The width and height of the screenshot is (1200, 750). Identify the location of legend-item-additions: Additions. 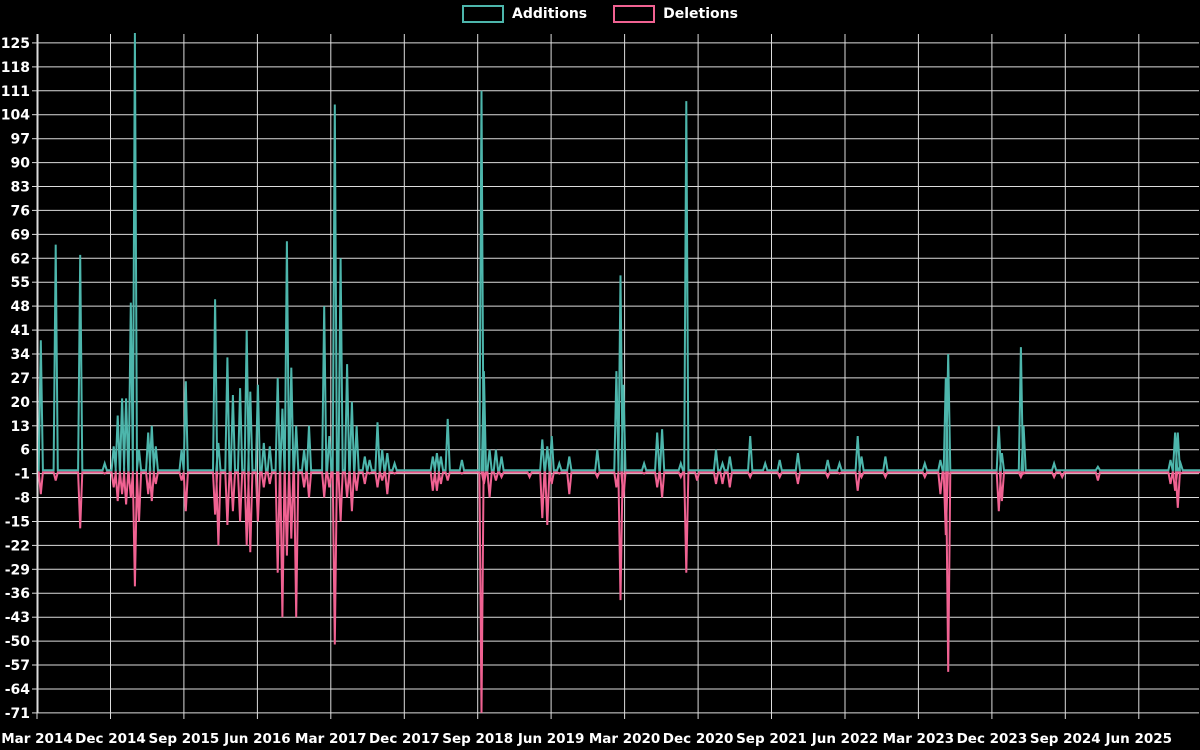
(524, 14).